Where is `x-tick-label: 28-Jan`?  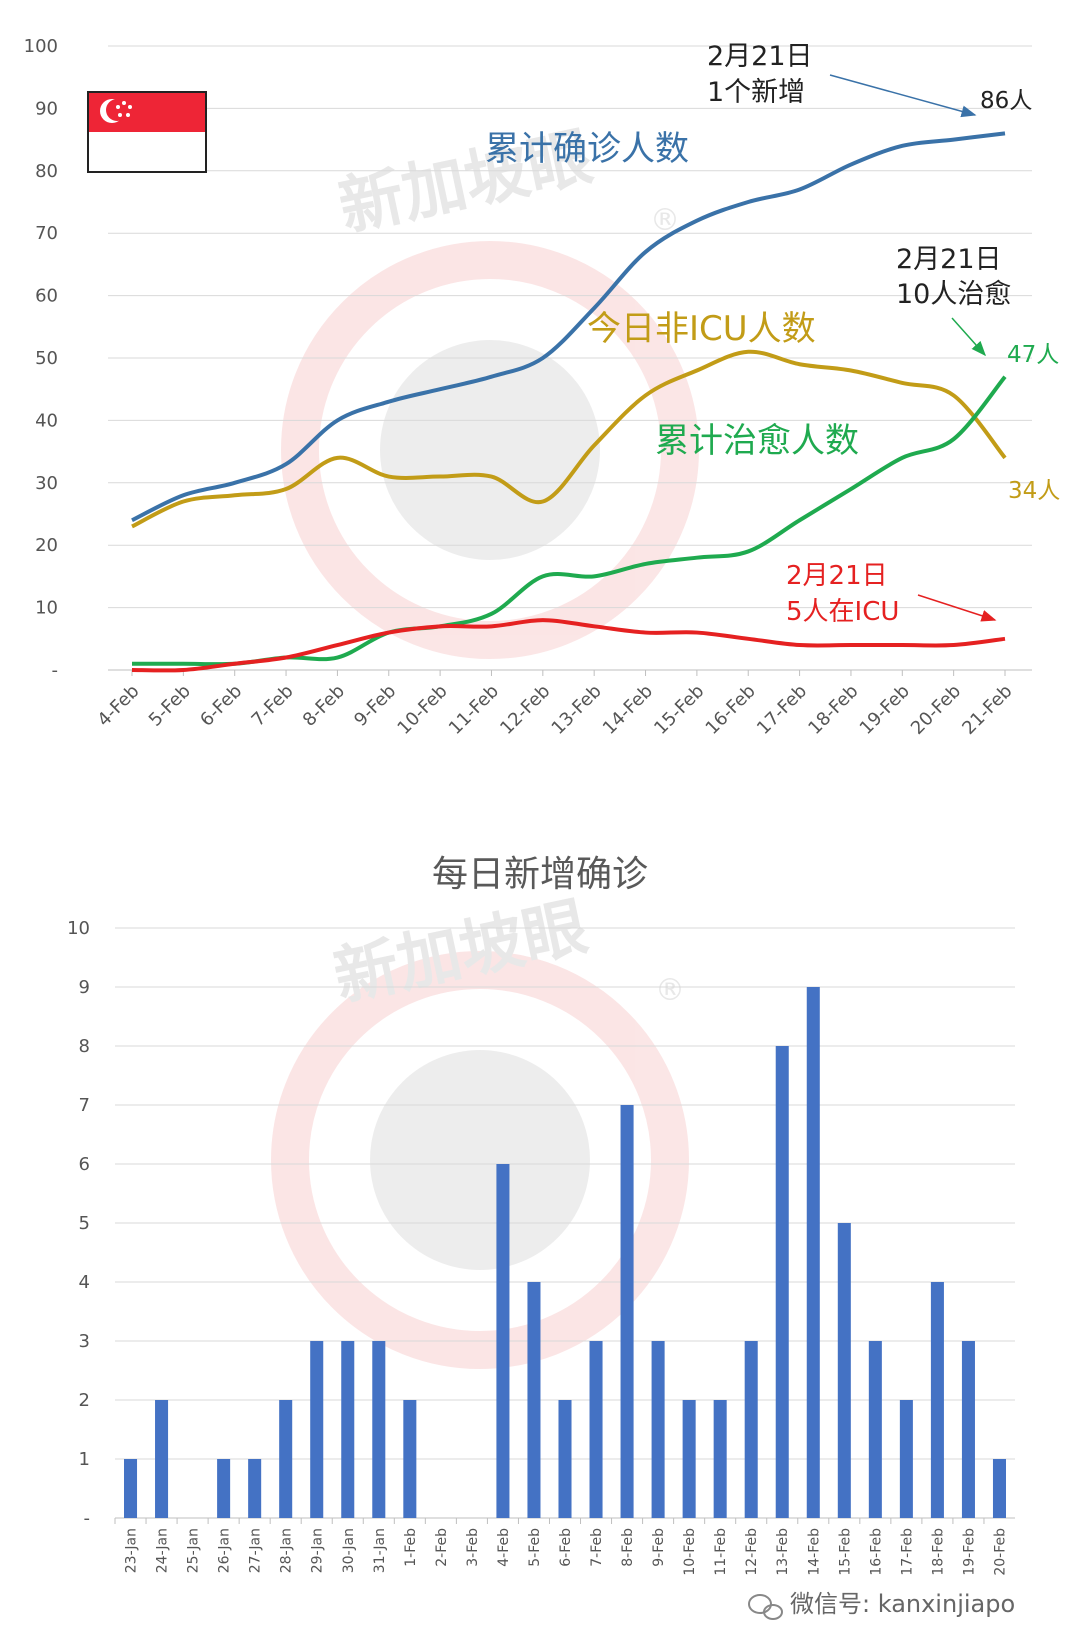 x-tick-label: 28-Jan is located at coordinates (287, 1550).